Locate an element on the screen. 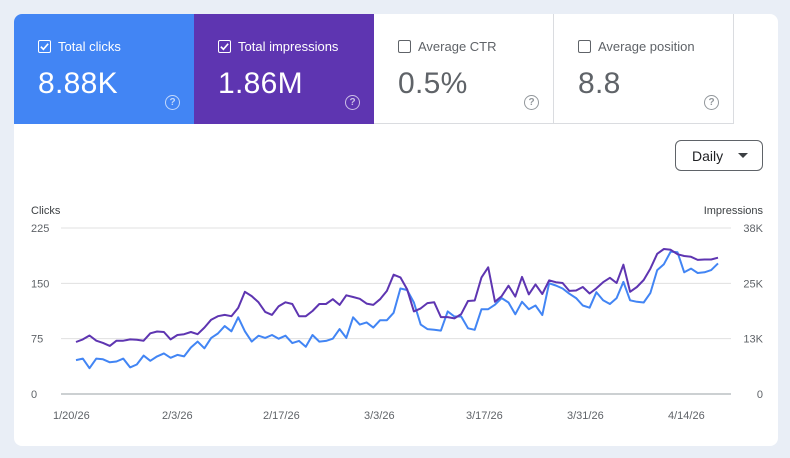 This screenshot has height=458, width=790. y-right-tick-label: 25K is located at coordinates (753, 284).